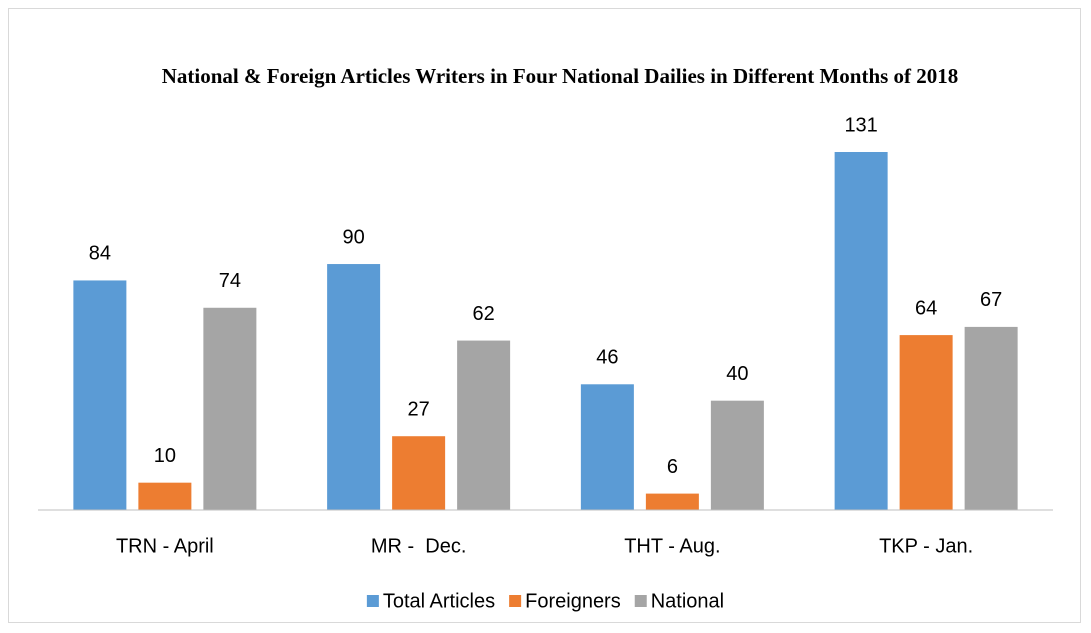 The height and width of the screenshot is (633, 1091). I want to click on data-label: 46, so click(607, 358).